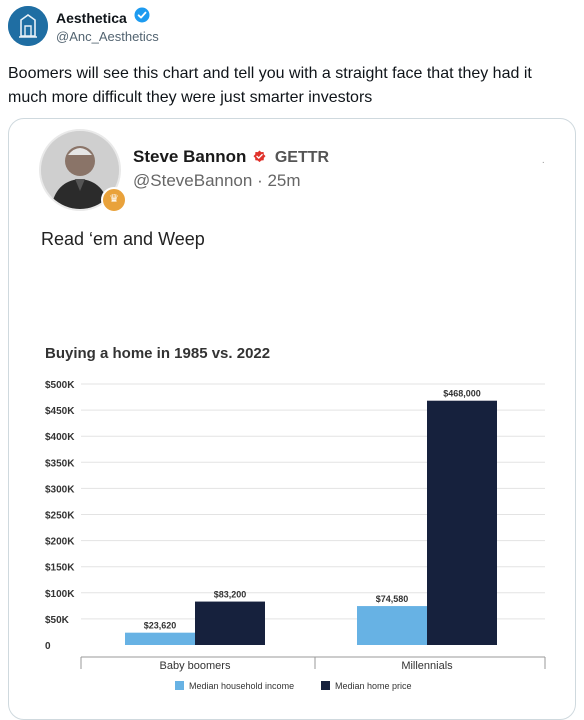  What do you see at coordinates (241, 686) in the screenshot?
I see `legend-label: Median household income` at bounding box center [241, 686].